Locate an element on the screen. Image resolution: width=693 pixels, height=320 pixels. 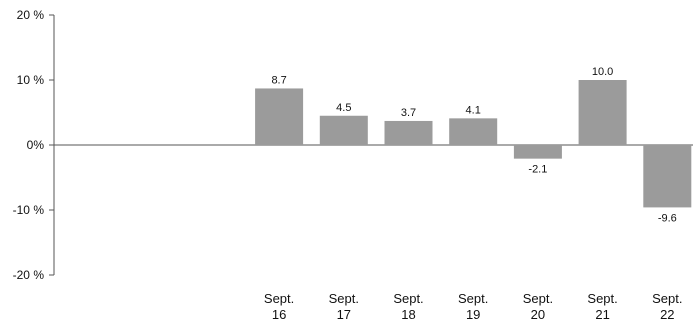
data-label: 10.0 is located at coordinates (602, 72).